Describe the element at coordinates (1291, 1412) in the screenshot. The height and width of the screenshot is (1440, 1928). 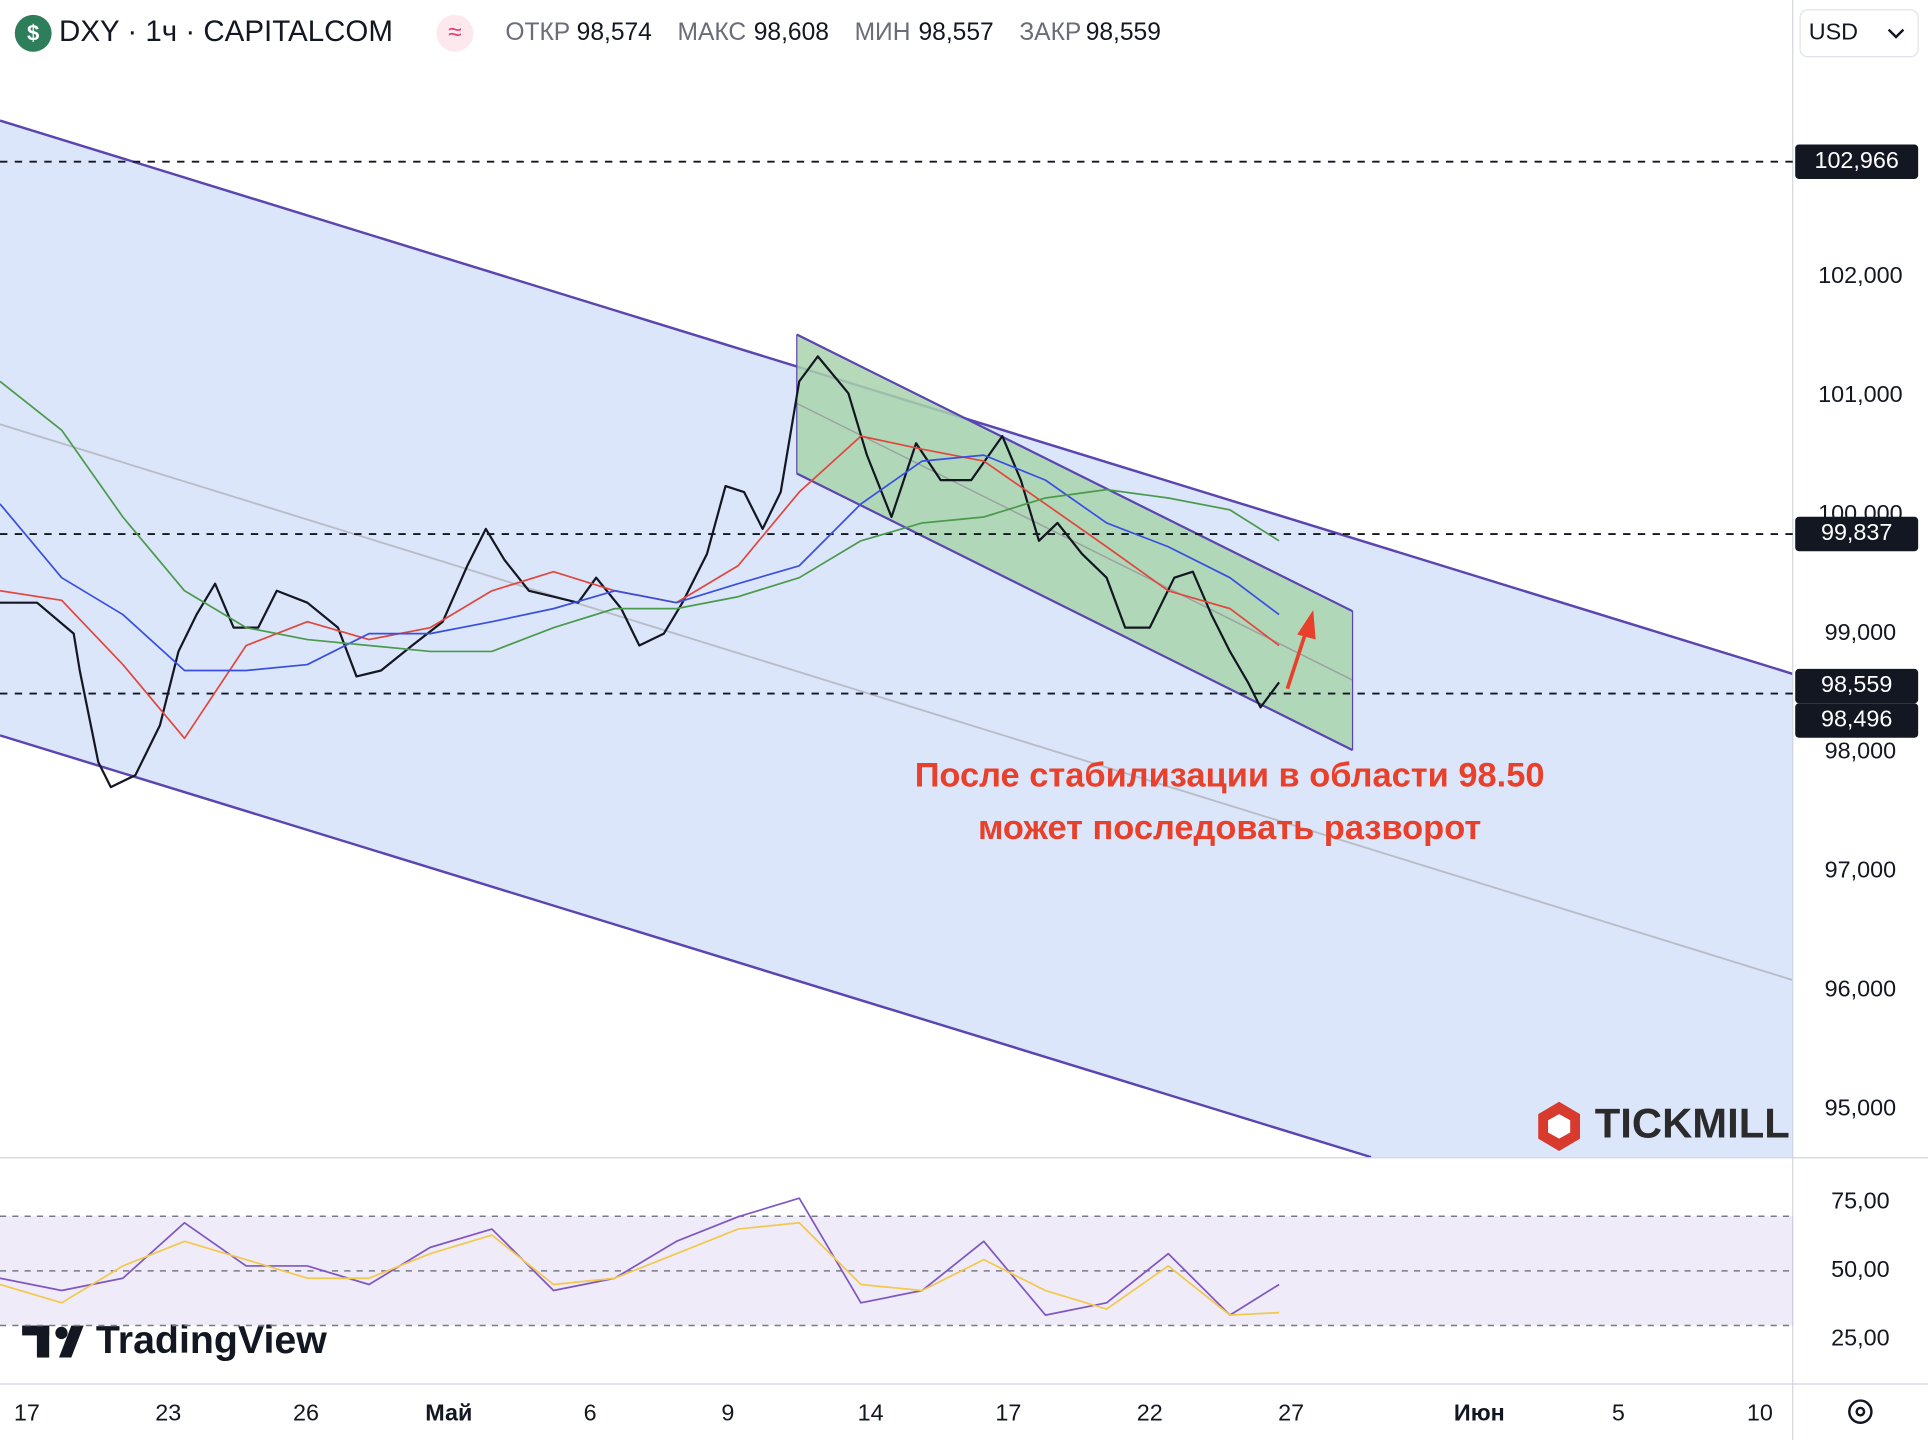
I see `x-tick-label: 27` at that location.